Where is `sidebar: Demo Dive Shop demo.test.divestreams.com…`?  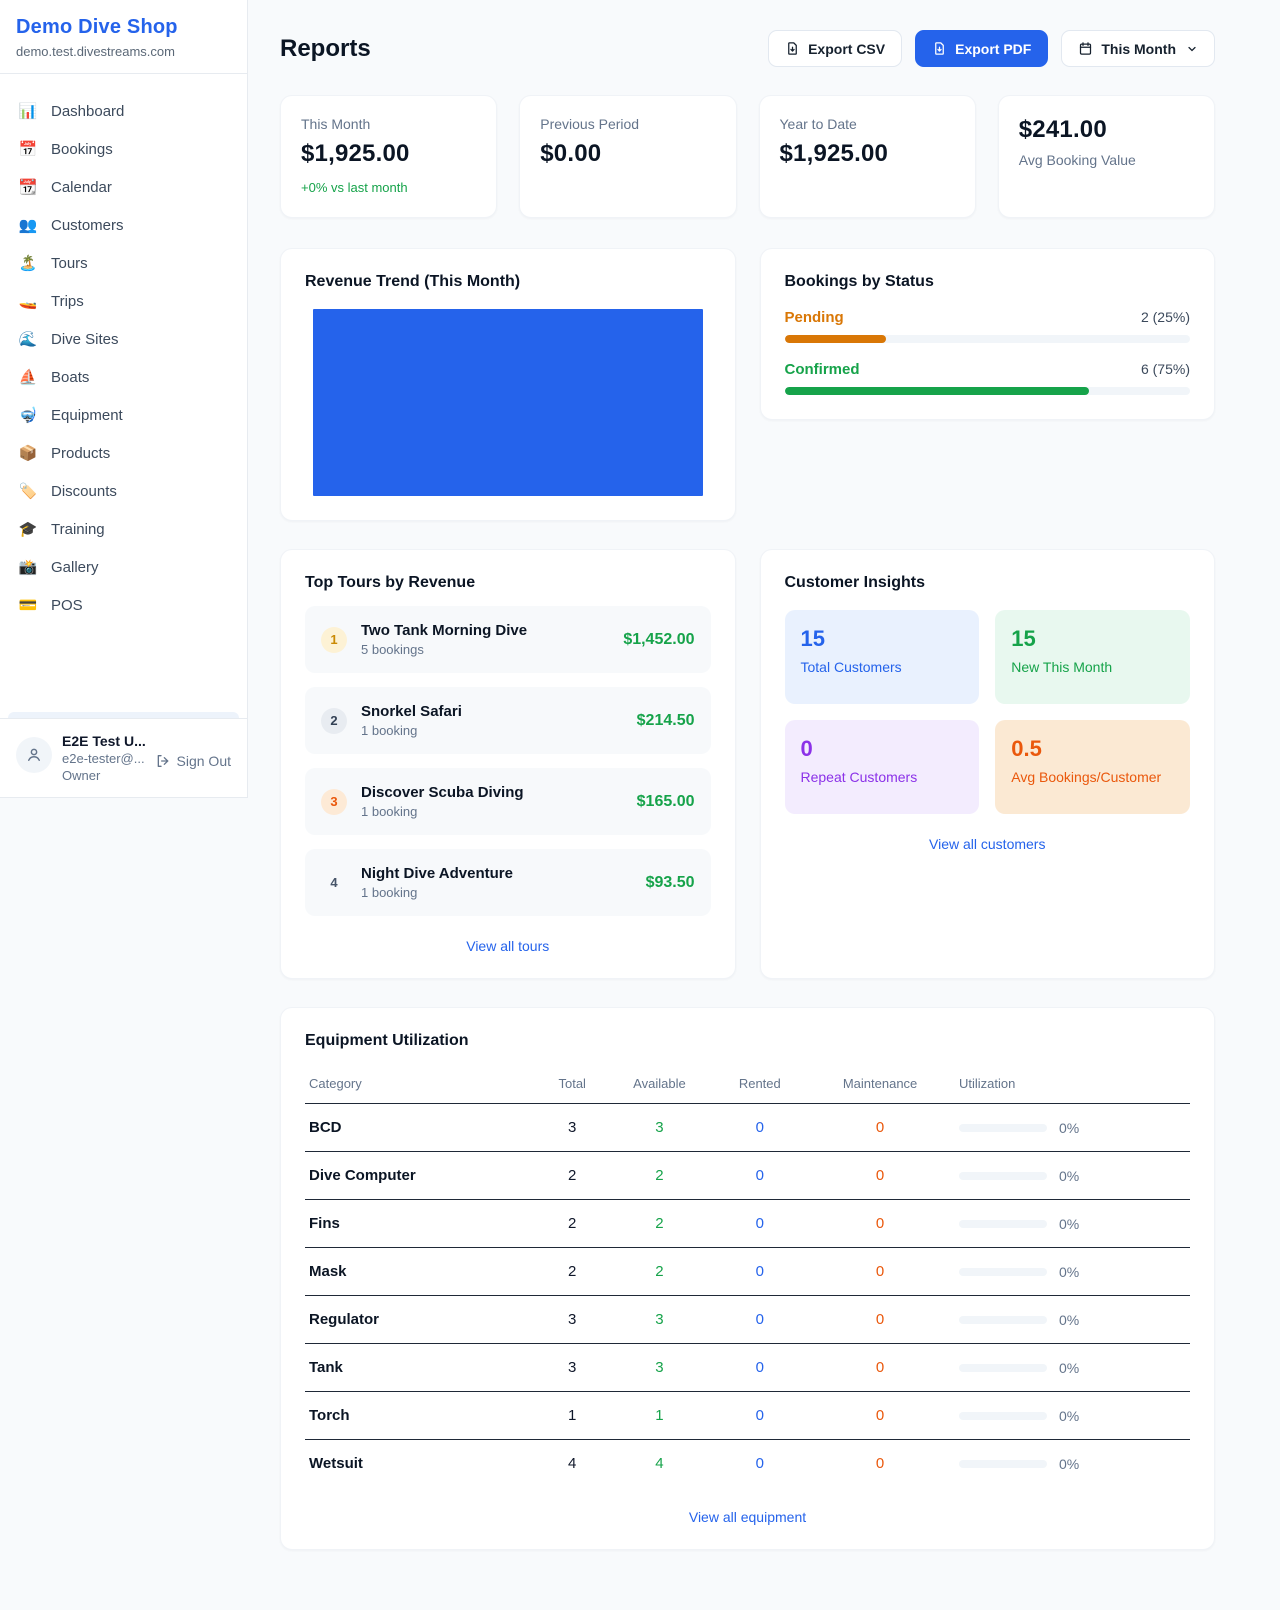
sidebar: Demo Dive Shop demo.test.divestreams.com… is located at coordinates (124, 399).